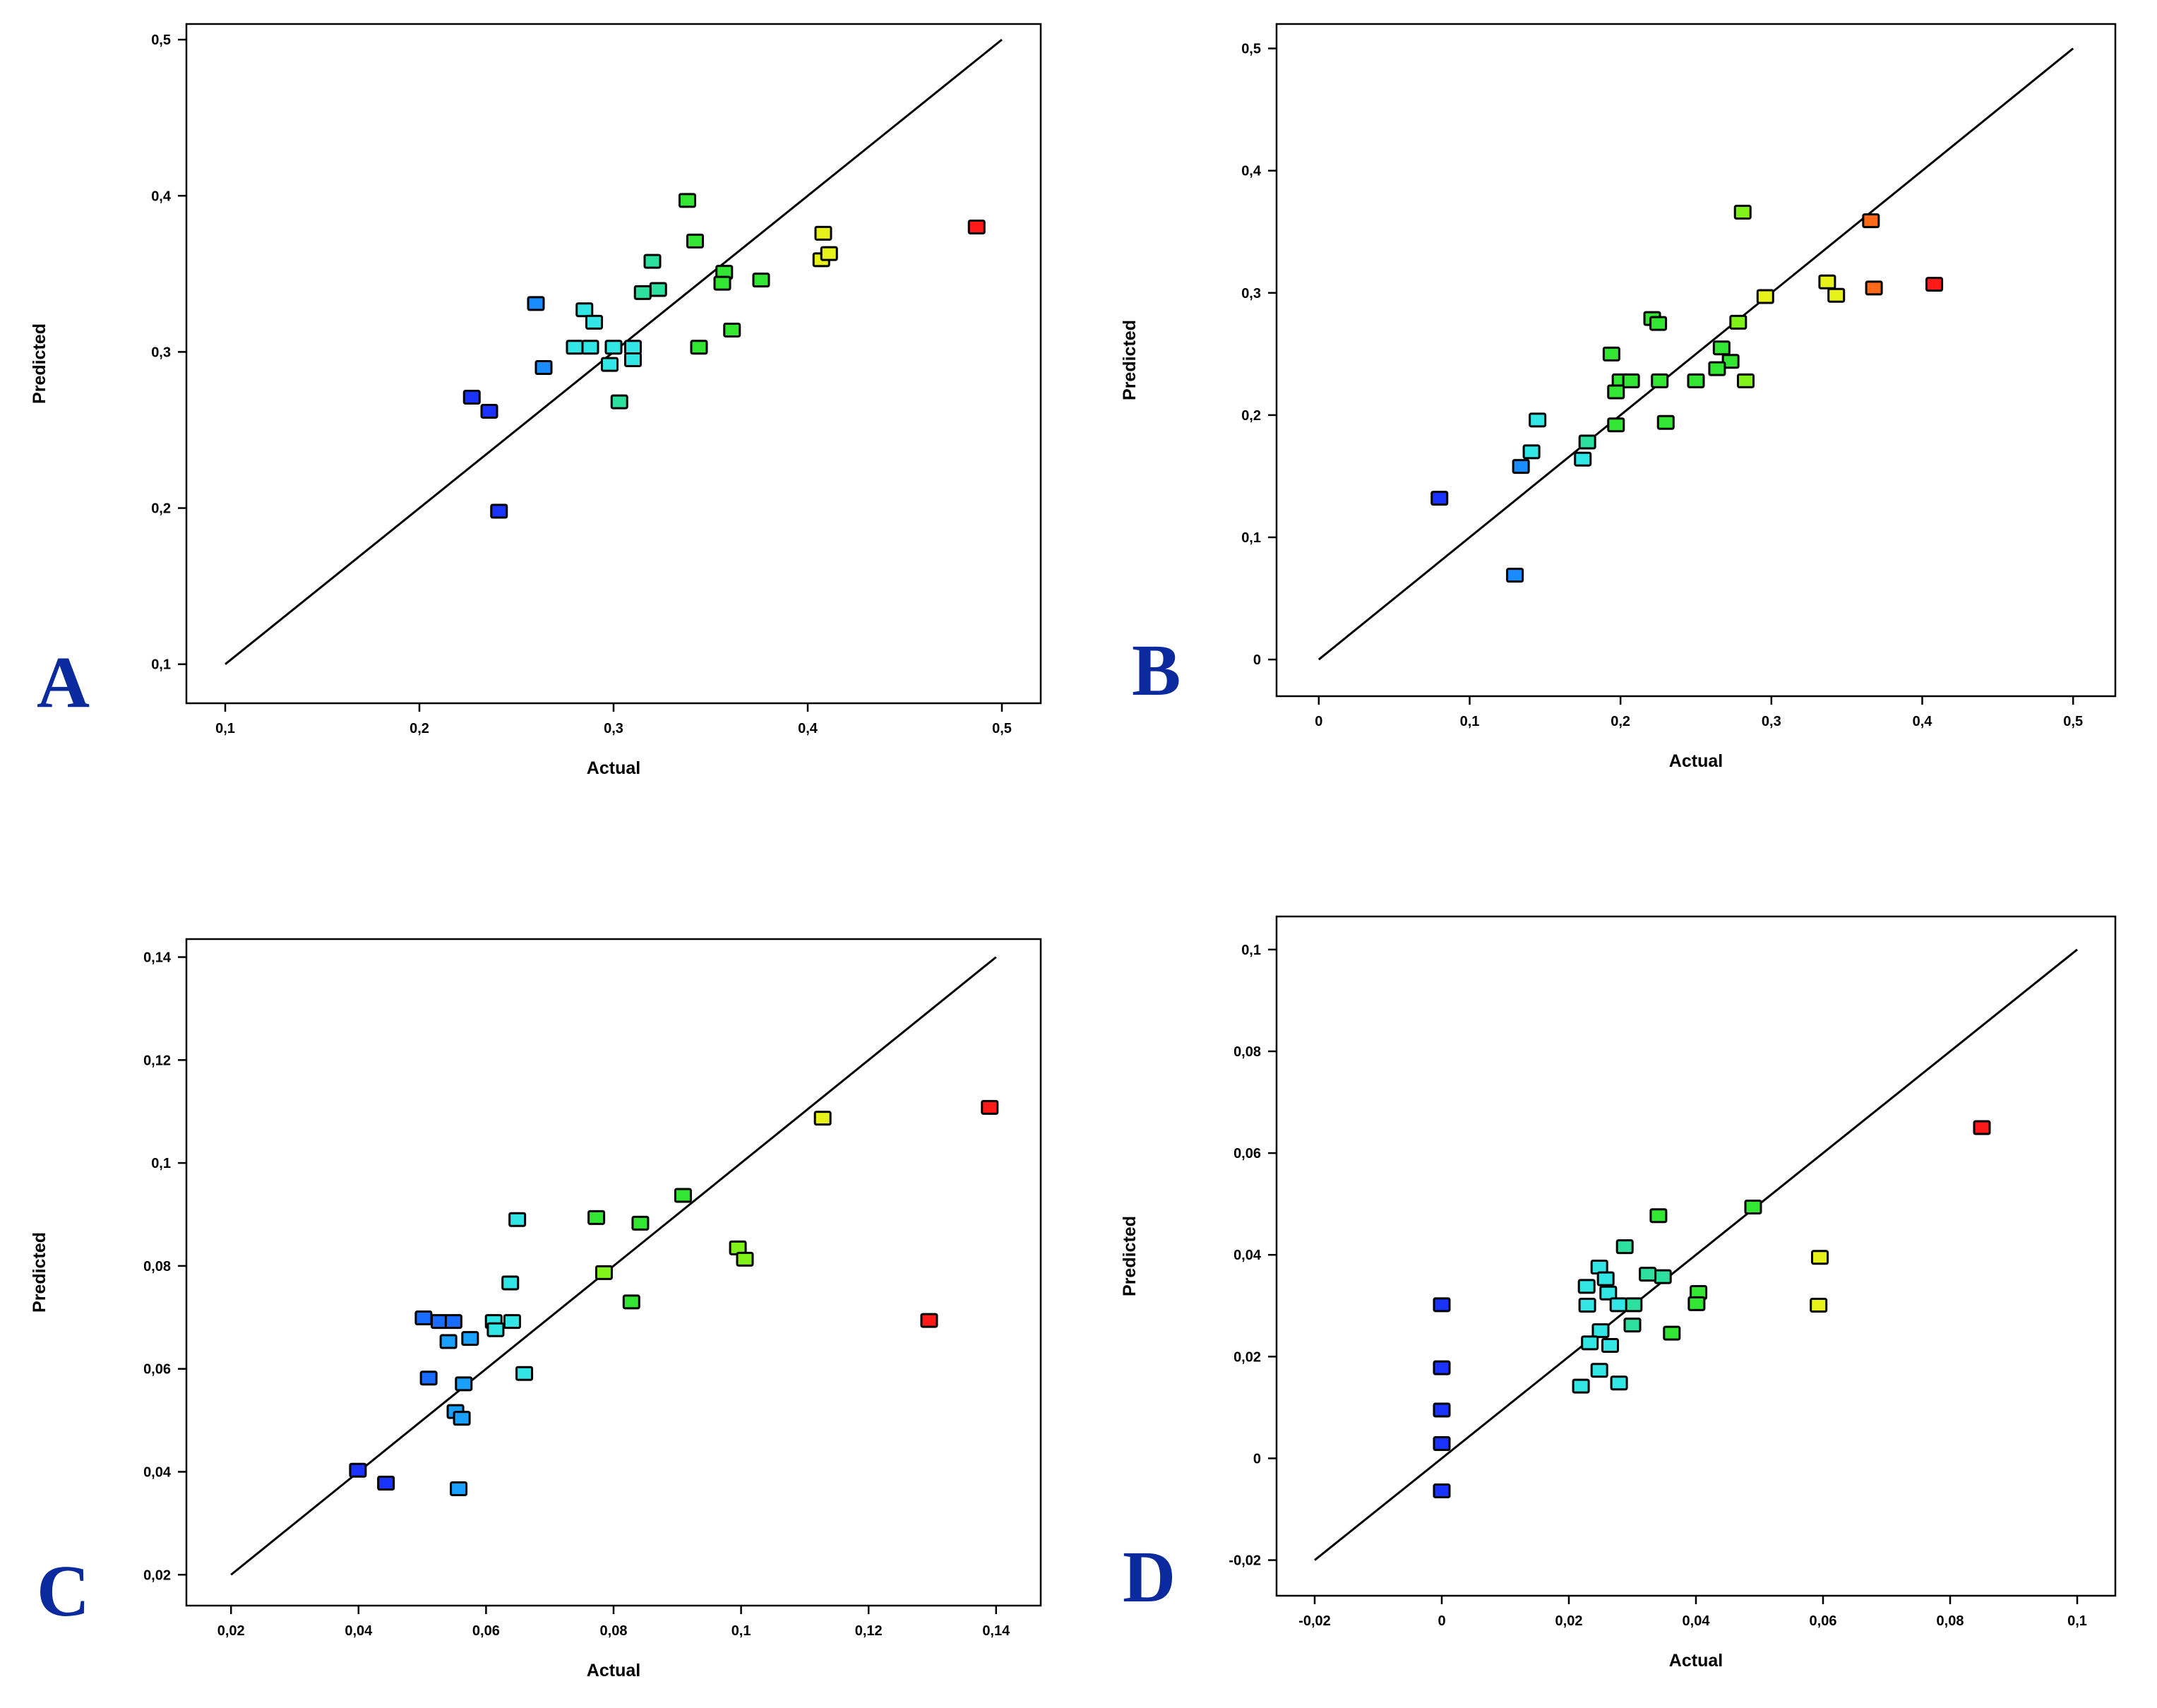  What do you see at coordinates (161, 352) in the screenshot?
I see `y-tick-label: 0,3` at bounding box center [161, 352].